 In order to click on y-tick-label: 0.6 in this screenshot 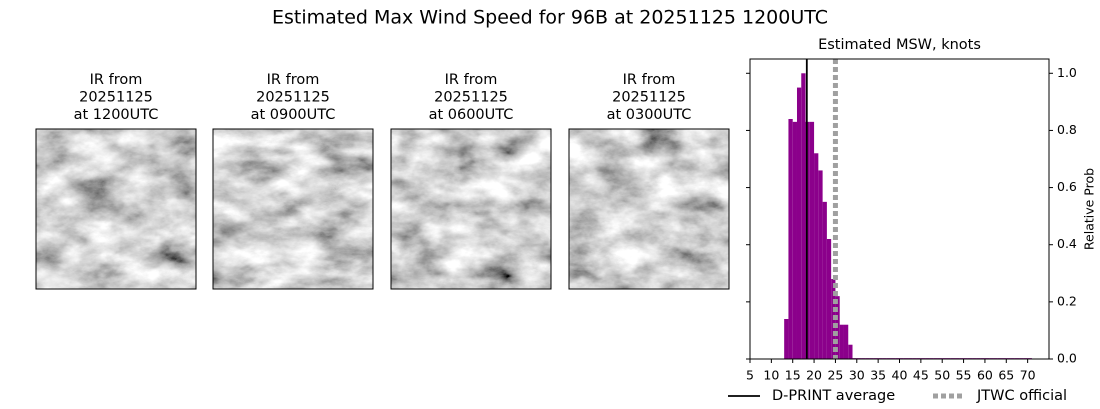, I will do `click(1067, 186)`.